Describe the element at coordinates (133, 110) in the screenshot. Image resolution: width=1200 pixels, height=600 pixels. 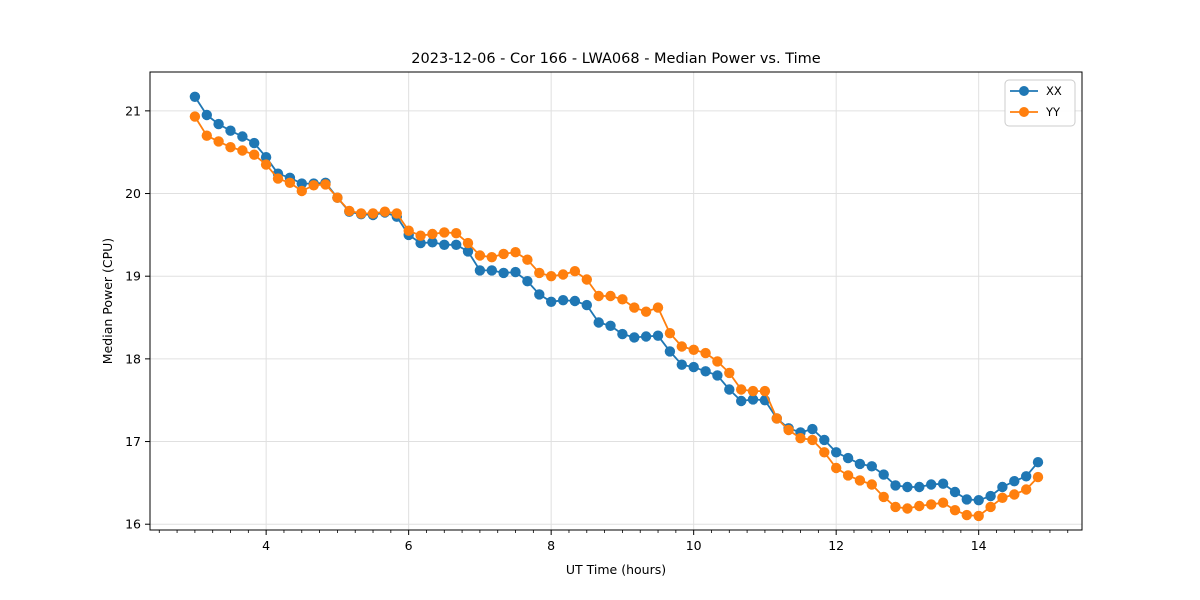
I see `y-tick-label: 21` at that location.